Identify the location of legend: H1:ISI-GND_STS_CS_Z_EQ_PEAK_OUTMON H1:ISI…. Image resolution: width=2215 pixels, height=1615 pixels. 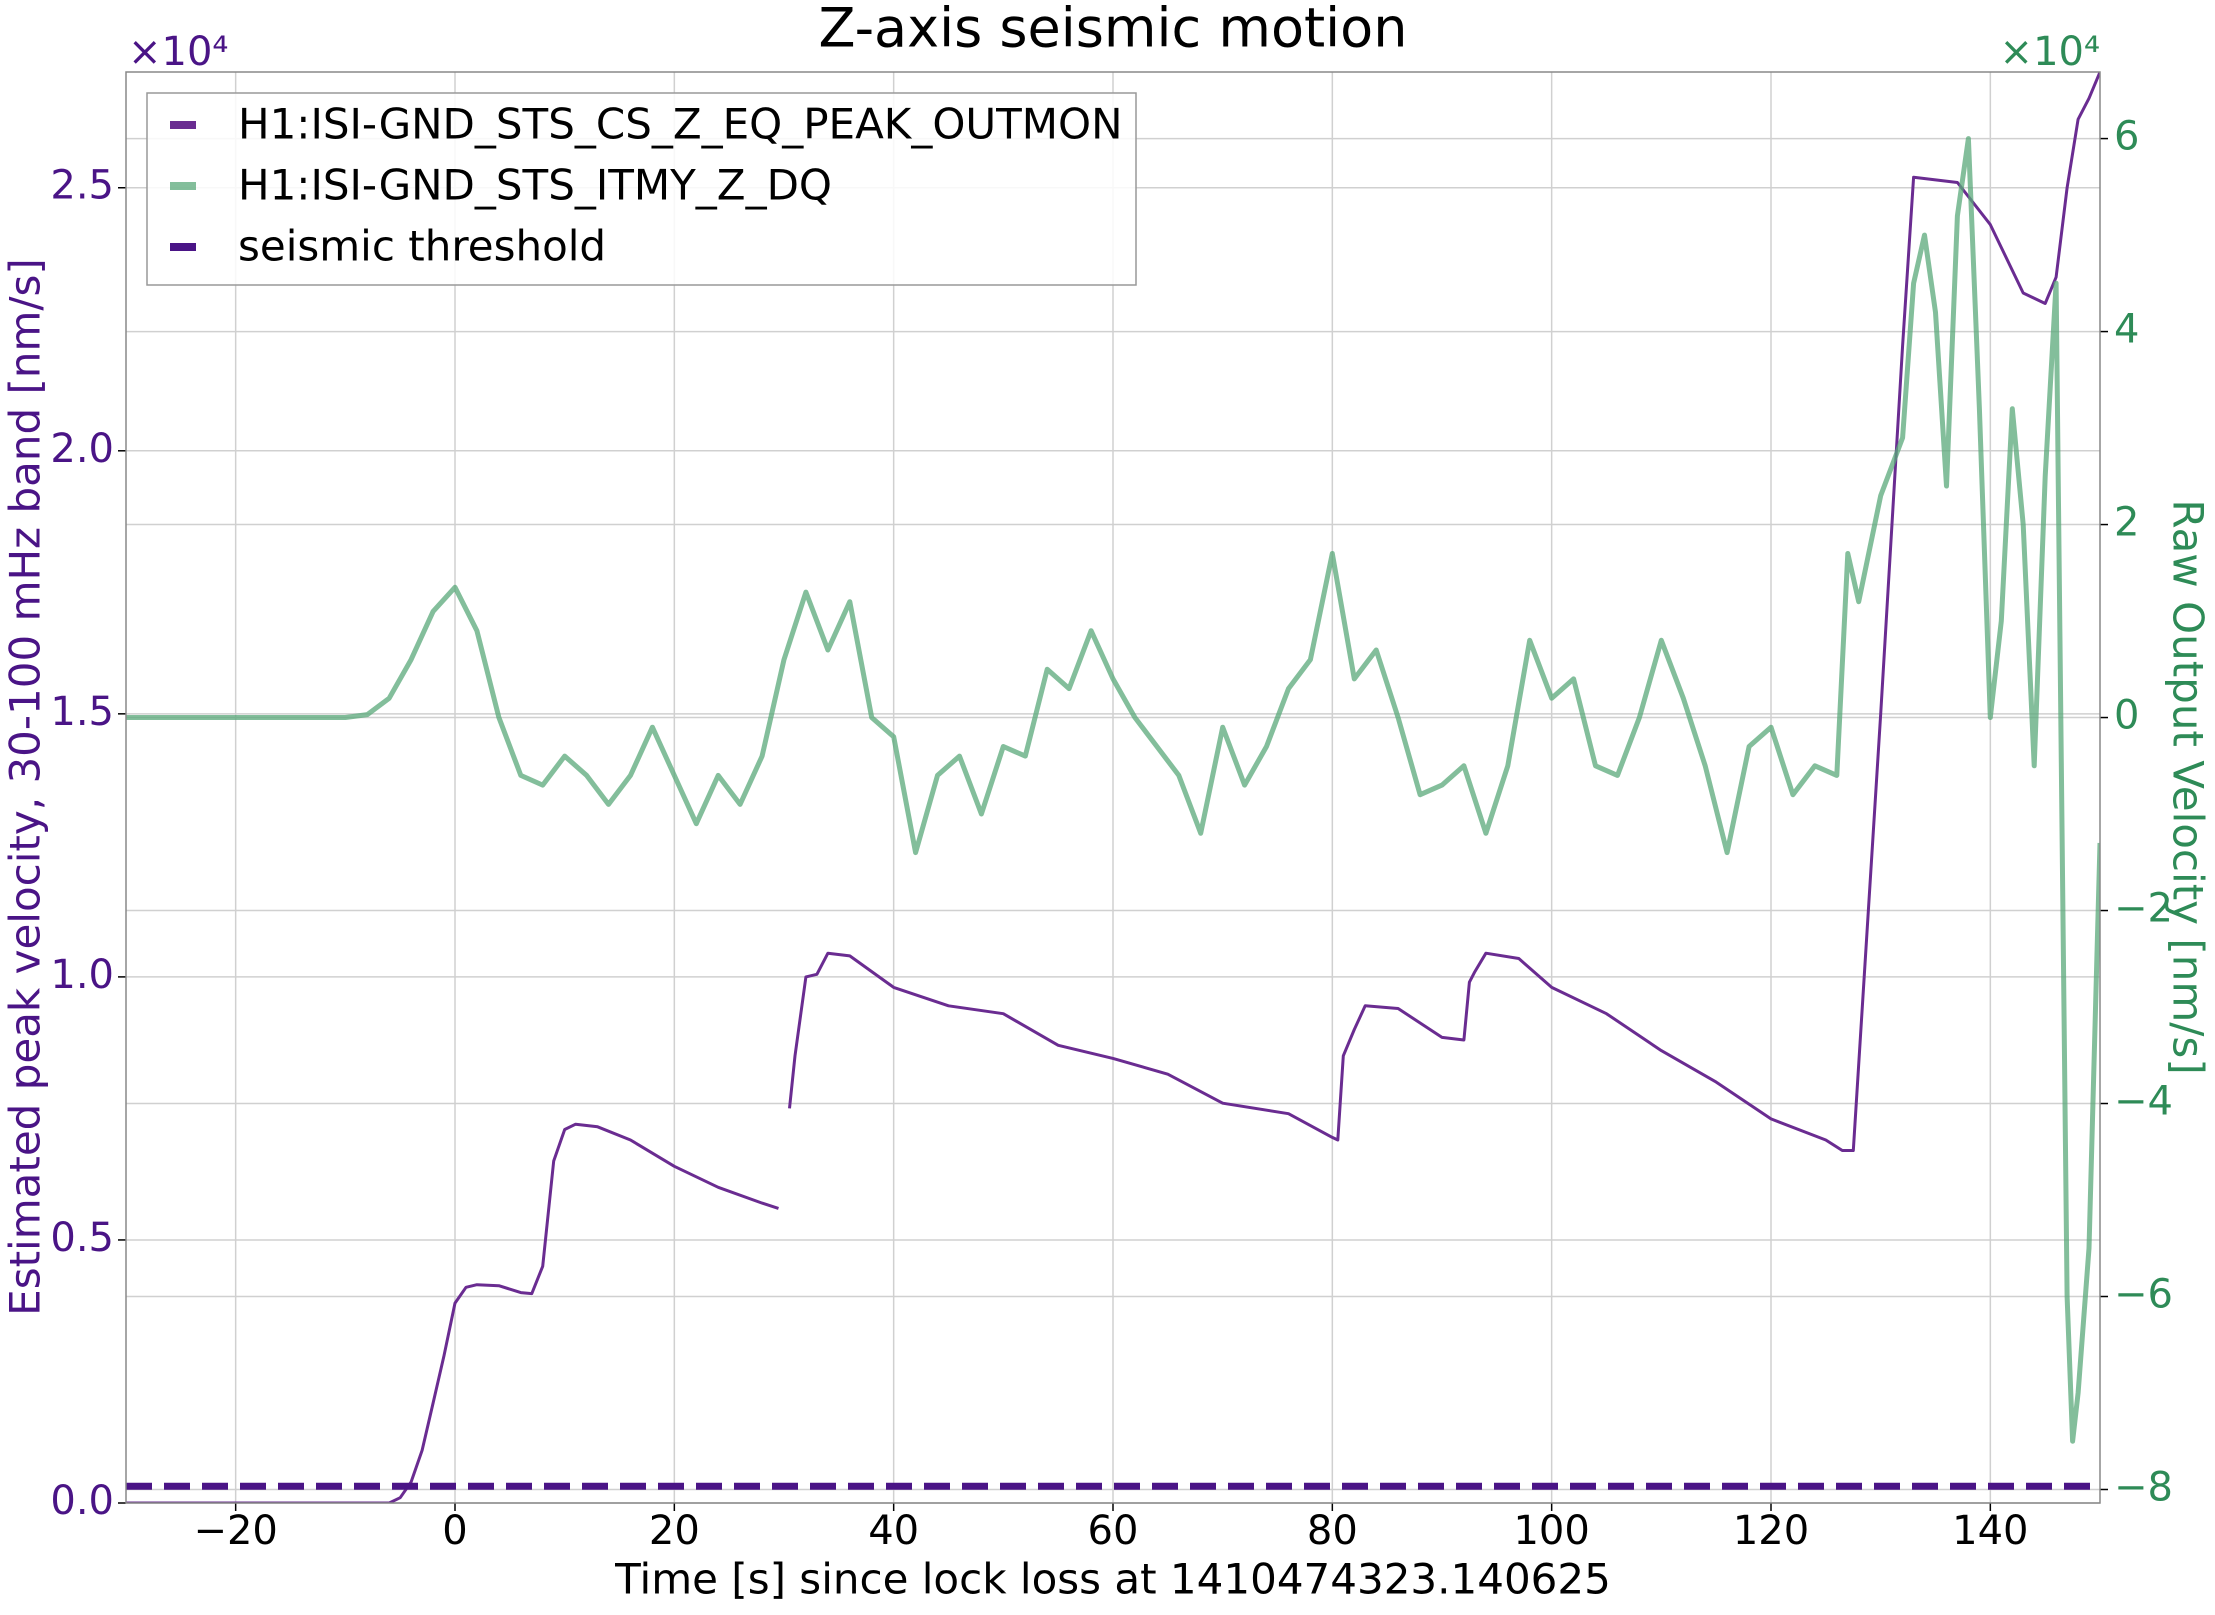
(641, 189).